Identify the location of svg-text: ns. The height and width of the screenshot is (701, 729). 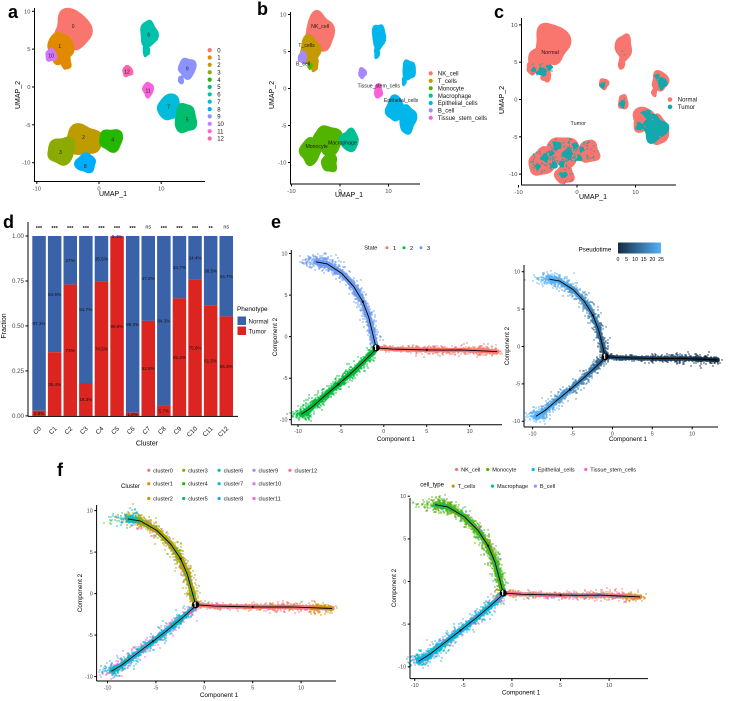
(148, 228).